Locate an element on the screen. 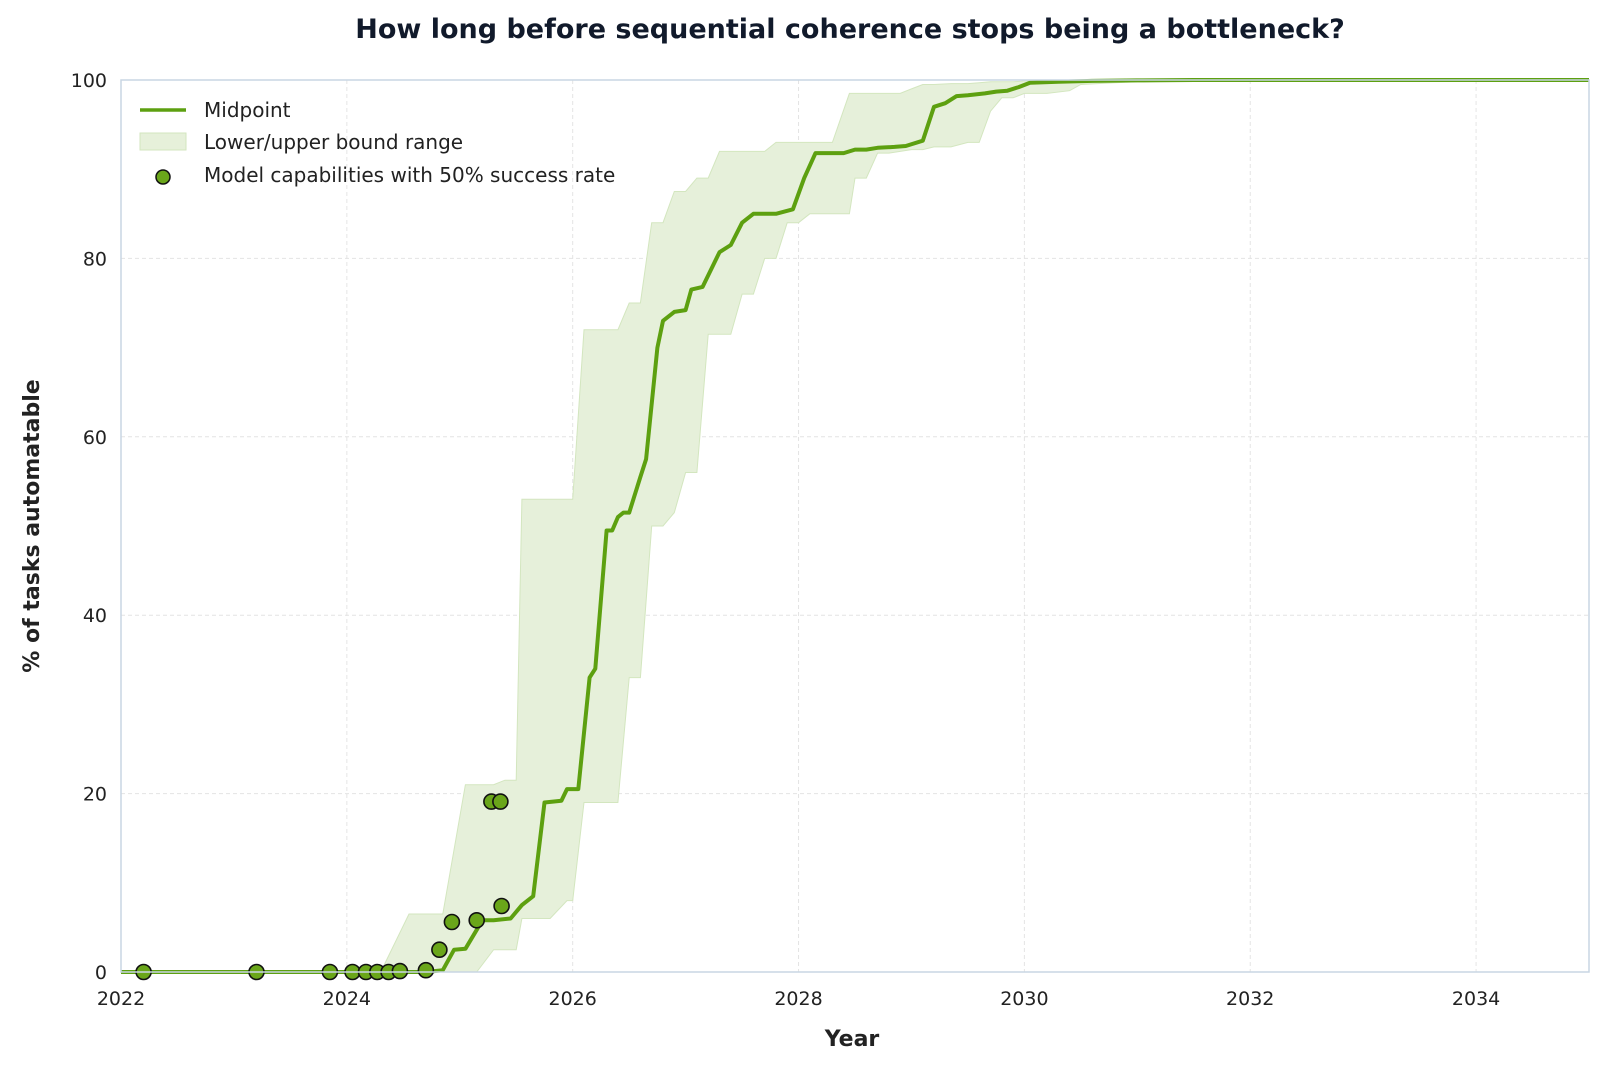  legend-band-label: Lower/upper bound range is located at coordinates (333, 142).